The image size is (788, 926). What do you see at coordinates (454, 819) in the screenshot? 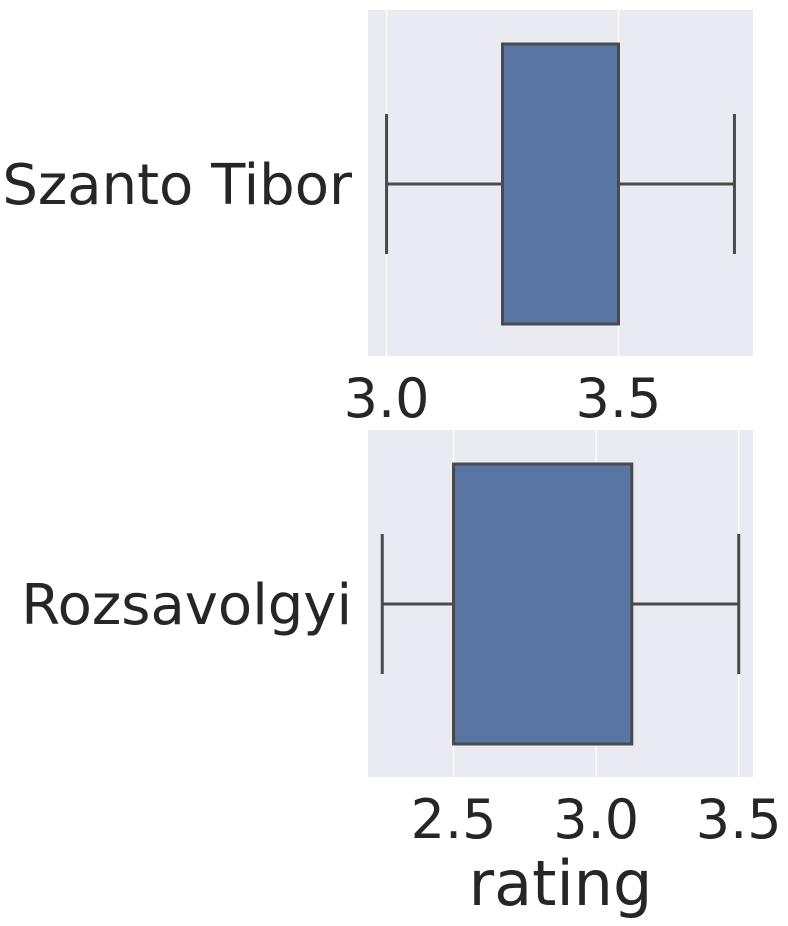
I see `x-tick-label: 2.5` at bounding box center [454, 819].